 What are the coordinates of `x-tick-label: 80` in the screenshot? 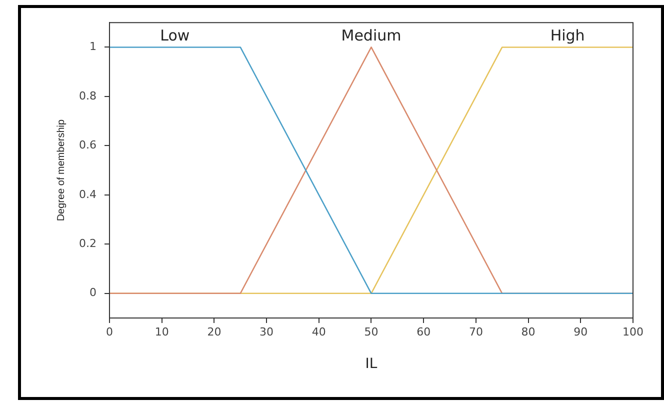 It's located at (528, 331).